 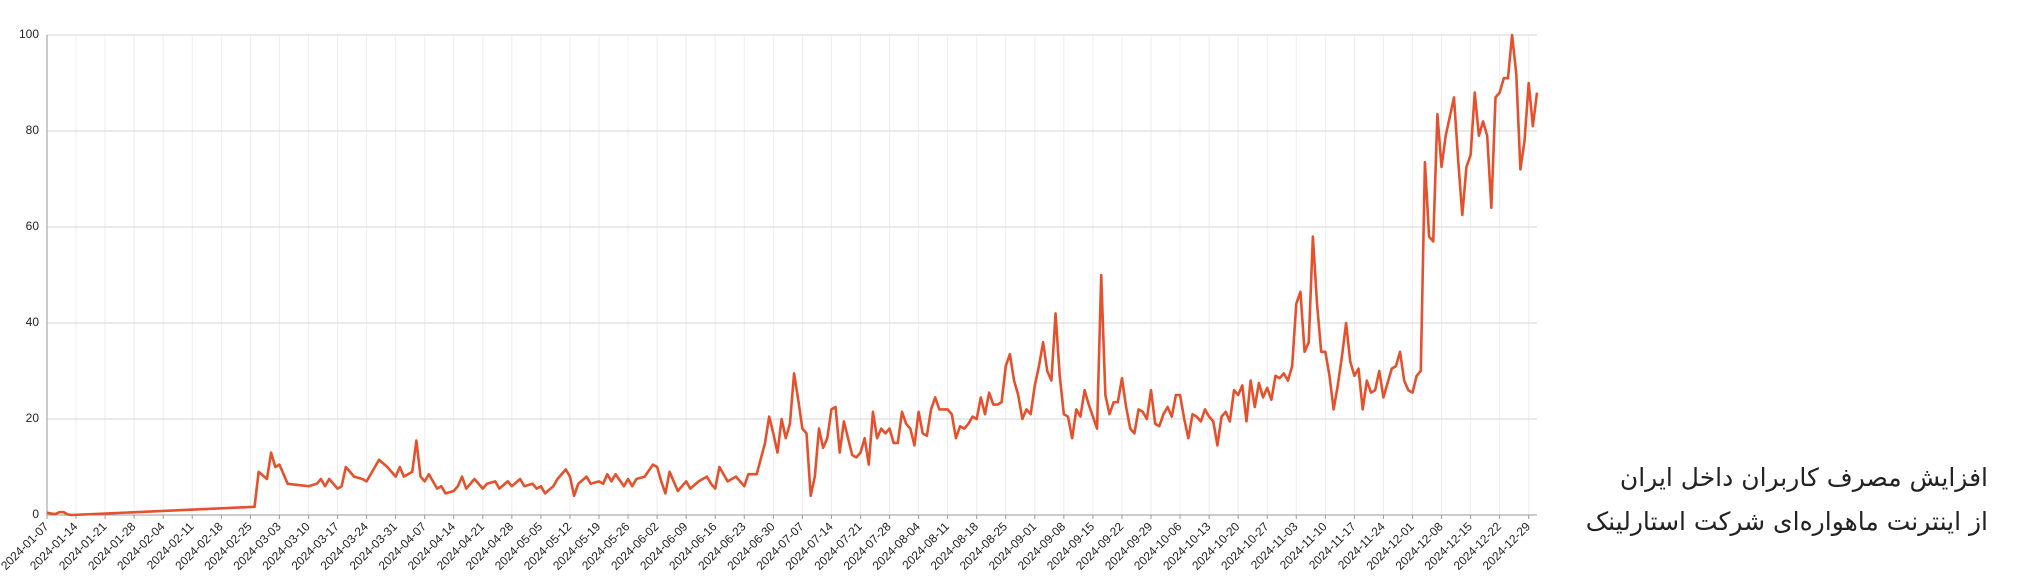 I want to click on y-tick-label: 60, so click(x=33, y=226).